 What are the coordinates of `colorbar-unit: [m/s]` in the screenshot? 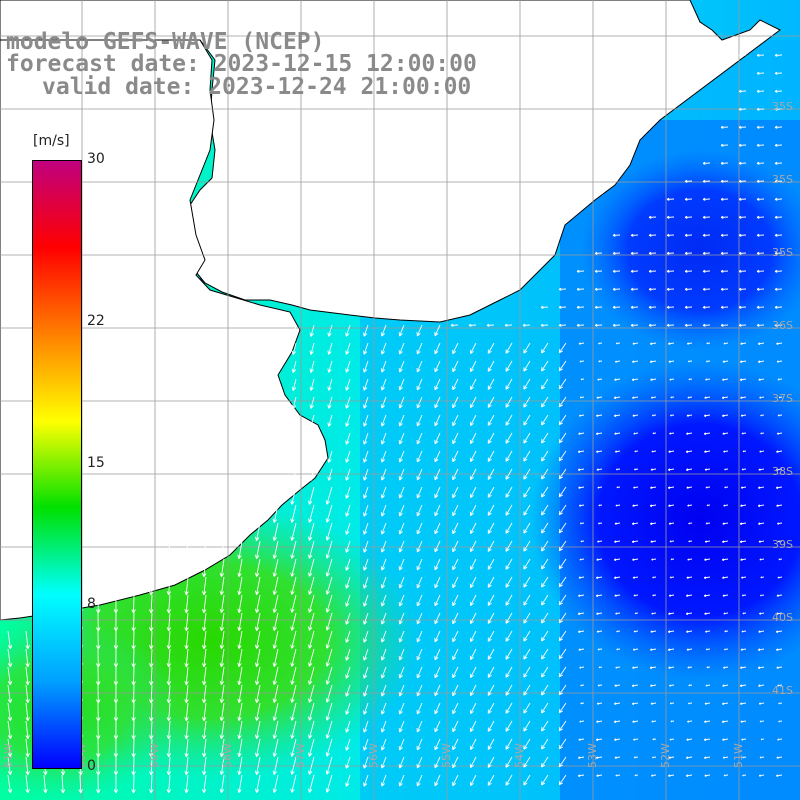 It's located at (51, 141).